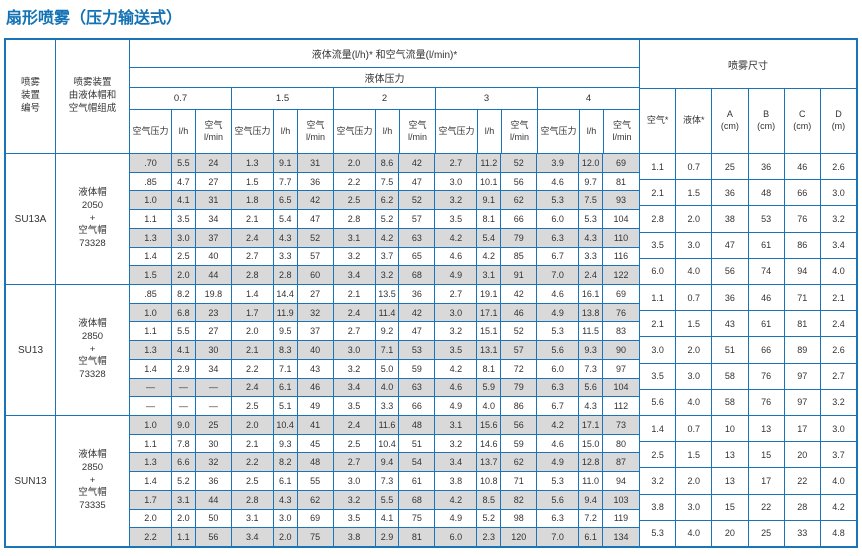 The height and width of the screenshot is (556, 862). What do you see at coordinates (183, 462) in the screenshot?
I see `data-cell: 6.6` at bounding box center [183, 462].